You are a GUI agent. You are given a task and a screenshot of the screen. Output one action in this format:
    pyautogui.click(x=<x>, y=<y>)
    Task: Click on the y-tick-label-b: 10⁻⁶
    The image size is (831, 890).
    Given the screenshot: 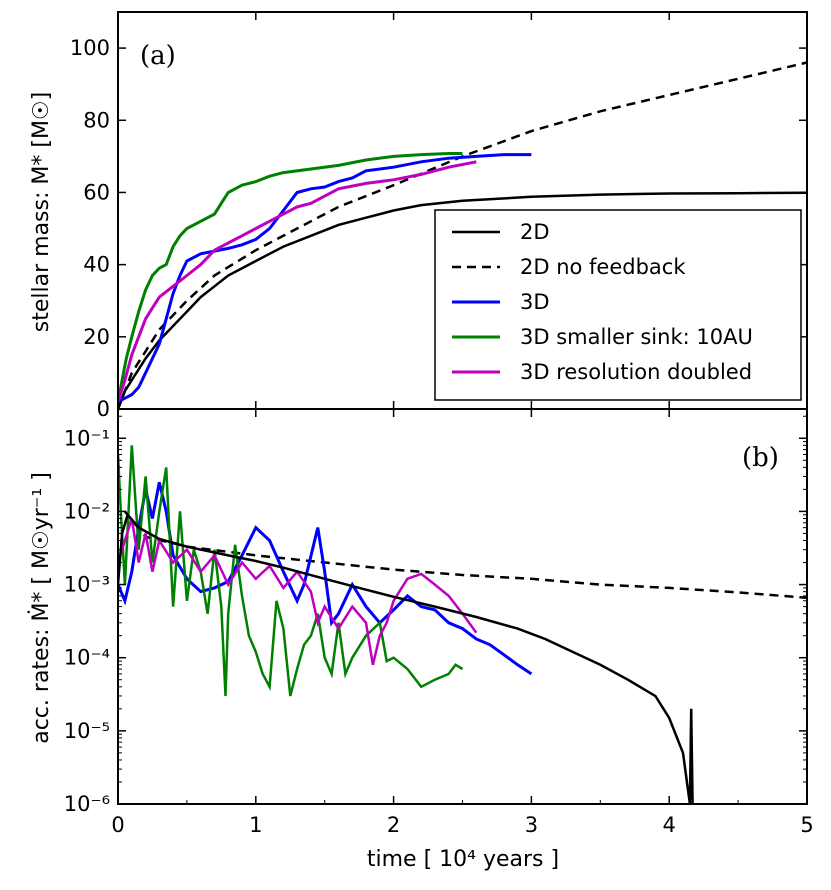 What is the action you would take?
    pyautogui.click(x=87, y=804)
    